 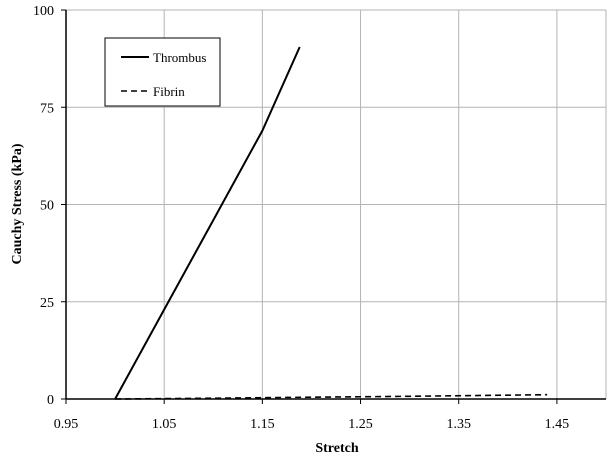 I want to click on x-tick-label: 1.25, so click(x=360, y=424).